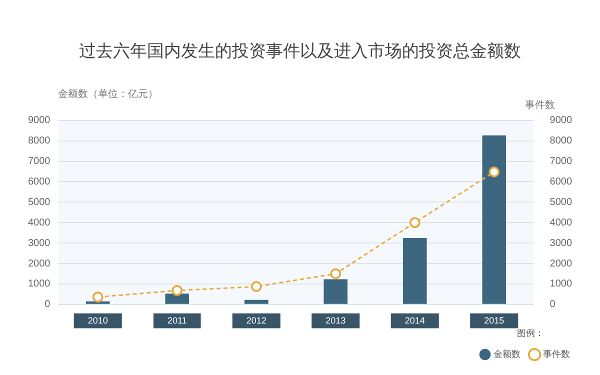  Describe the element at coordinates (561, 284) in the screenshot. I see `y2-tick-label: 1000` at that location.